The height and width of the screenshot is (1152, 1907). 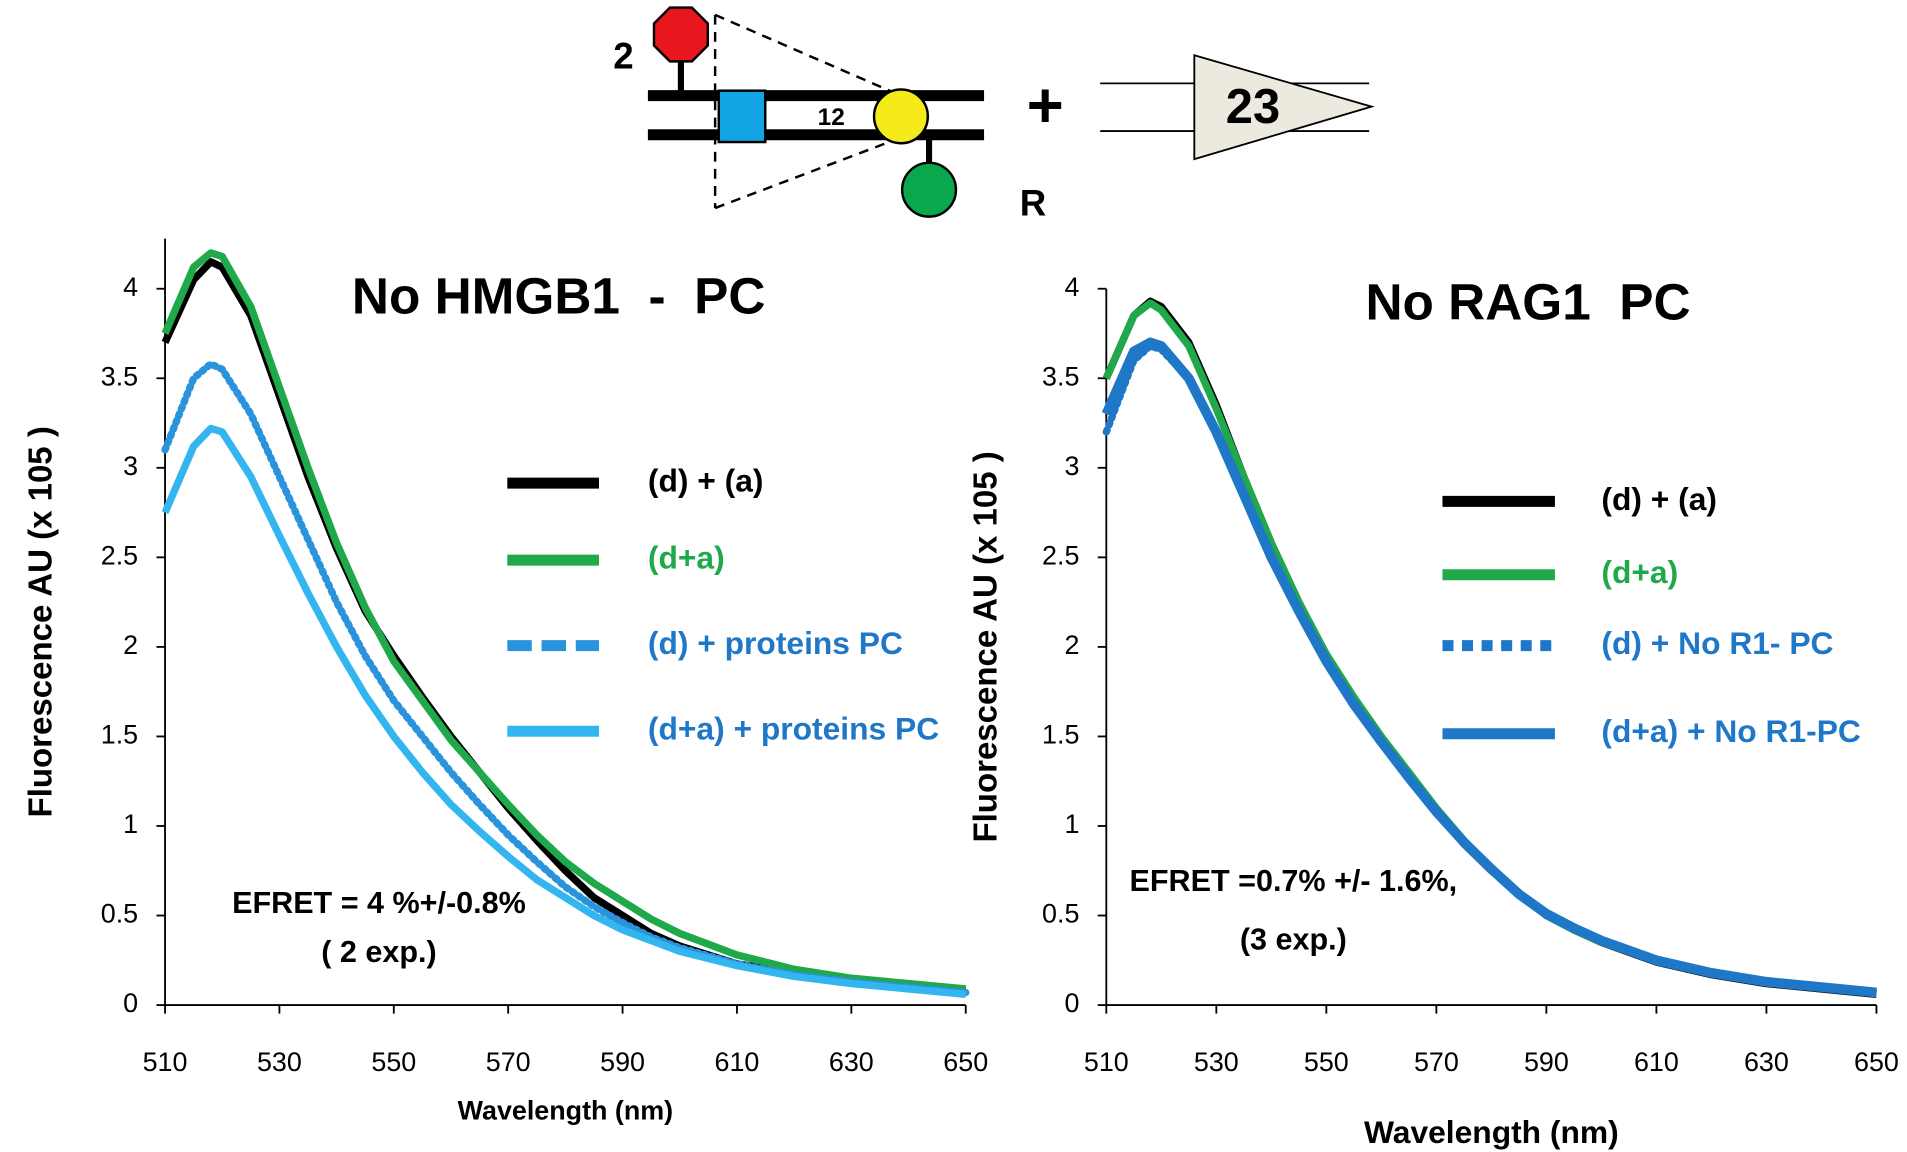 What do you see at coordinates (793, 729) in the screenshot?
I see `legend-label: (d+a) + proteins PC` at bounding box center [793, 729].